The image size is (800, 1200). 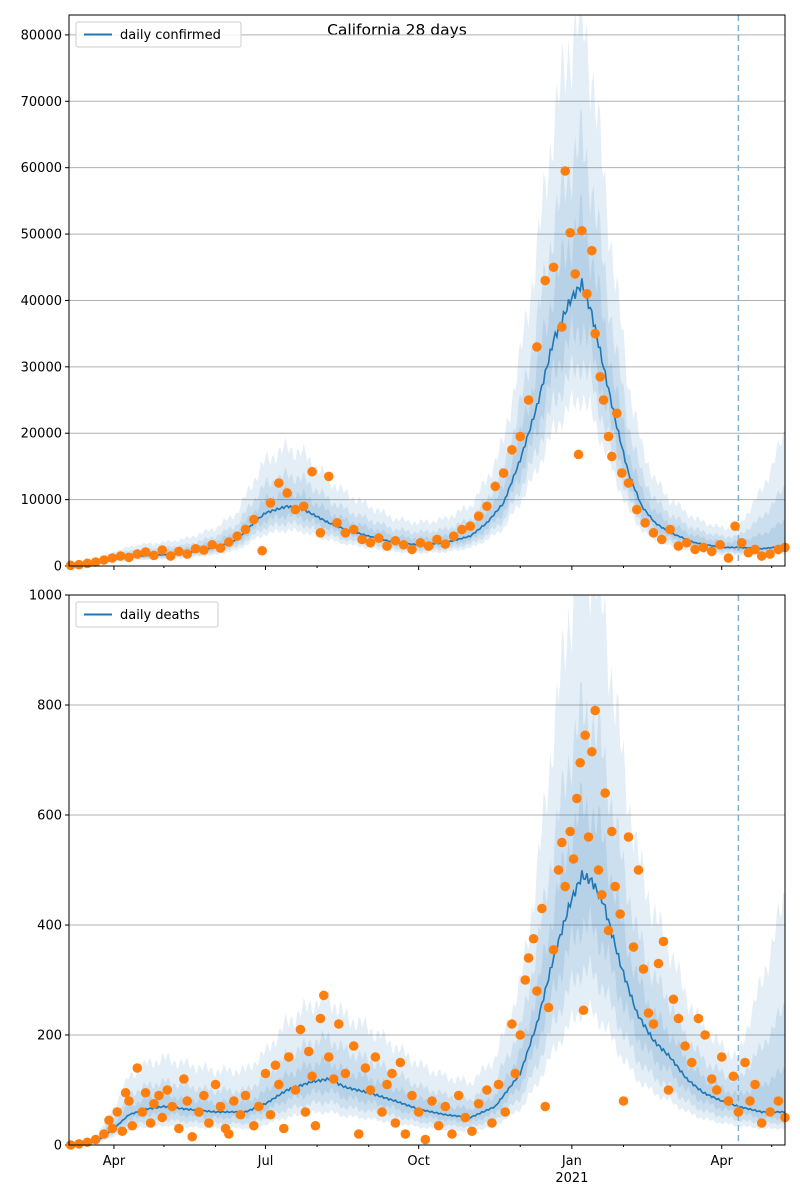 What do you see at coordinates (41, 367) in the screenshot?
I see `y-tick-label: 30000` at bounding box center [41, 367].